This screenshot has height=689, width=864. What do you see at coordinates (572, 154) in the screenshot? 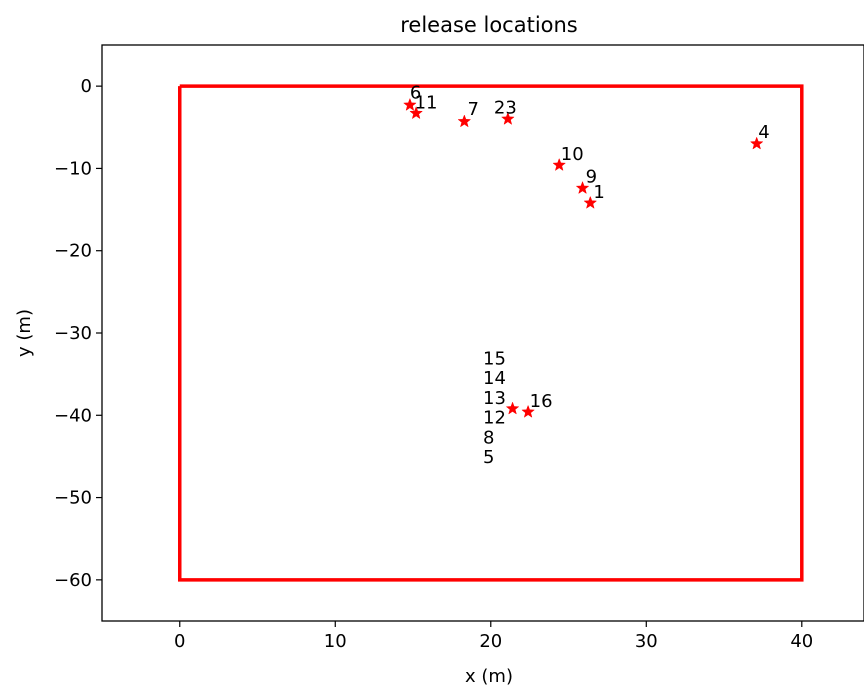
I see `release-point-label: 10` at bounding box center [572, 154].